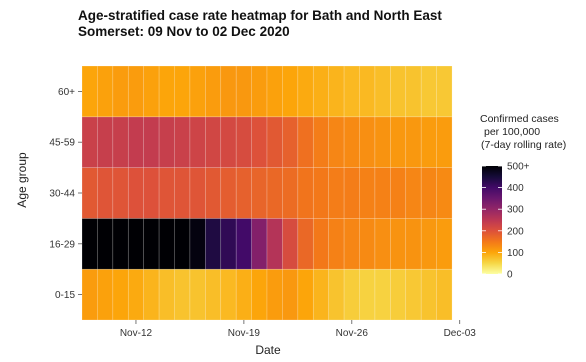  I want to click on y-axis-title: Age group, so click(22, 180).